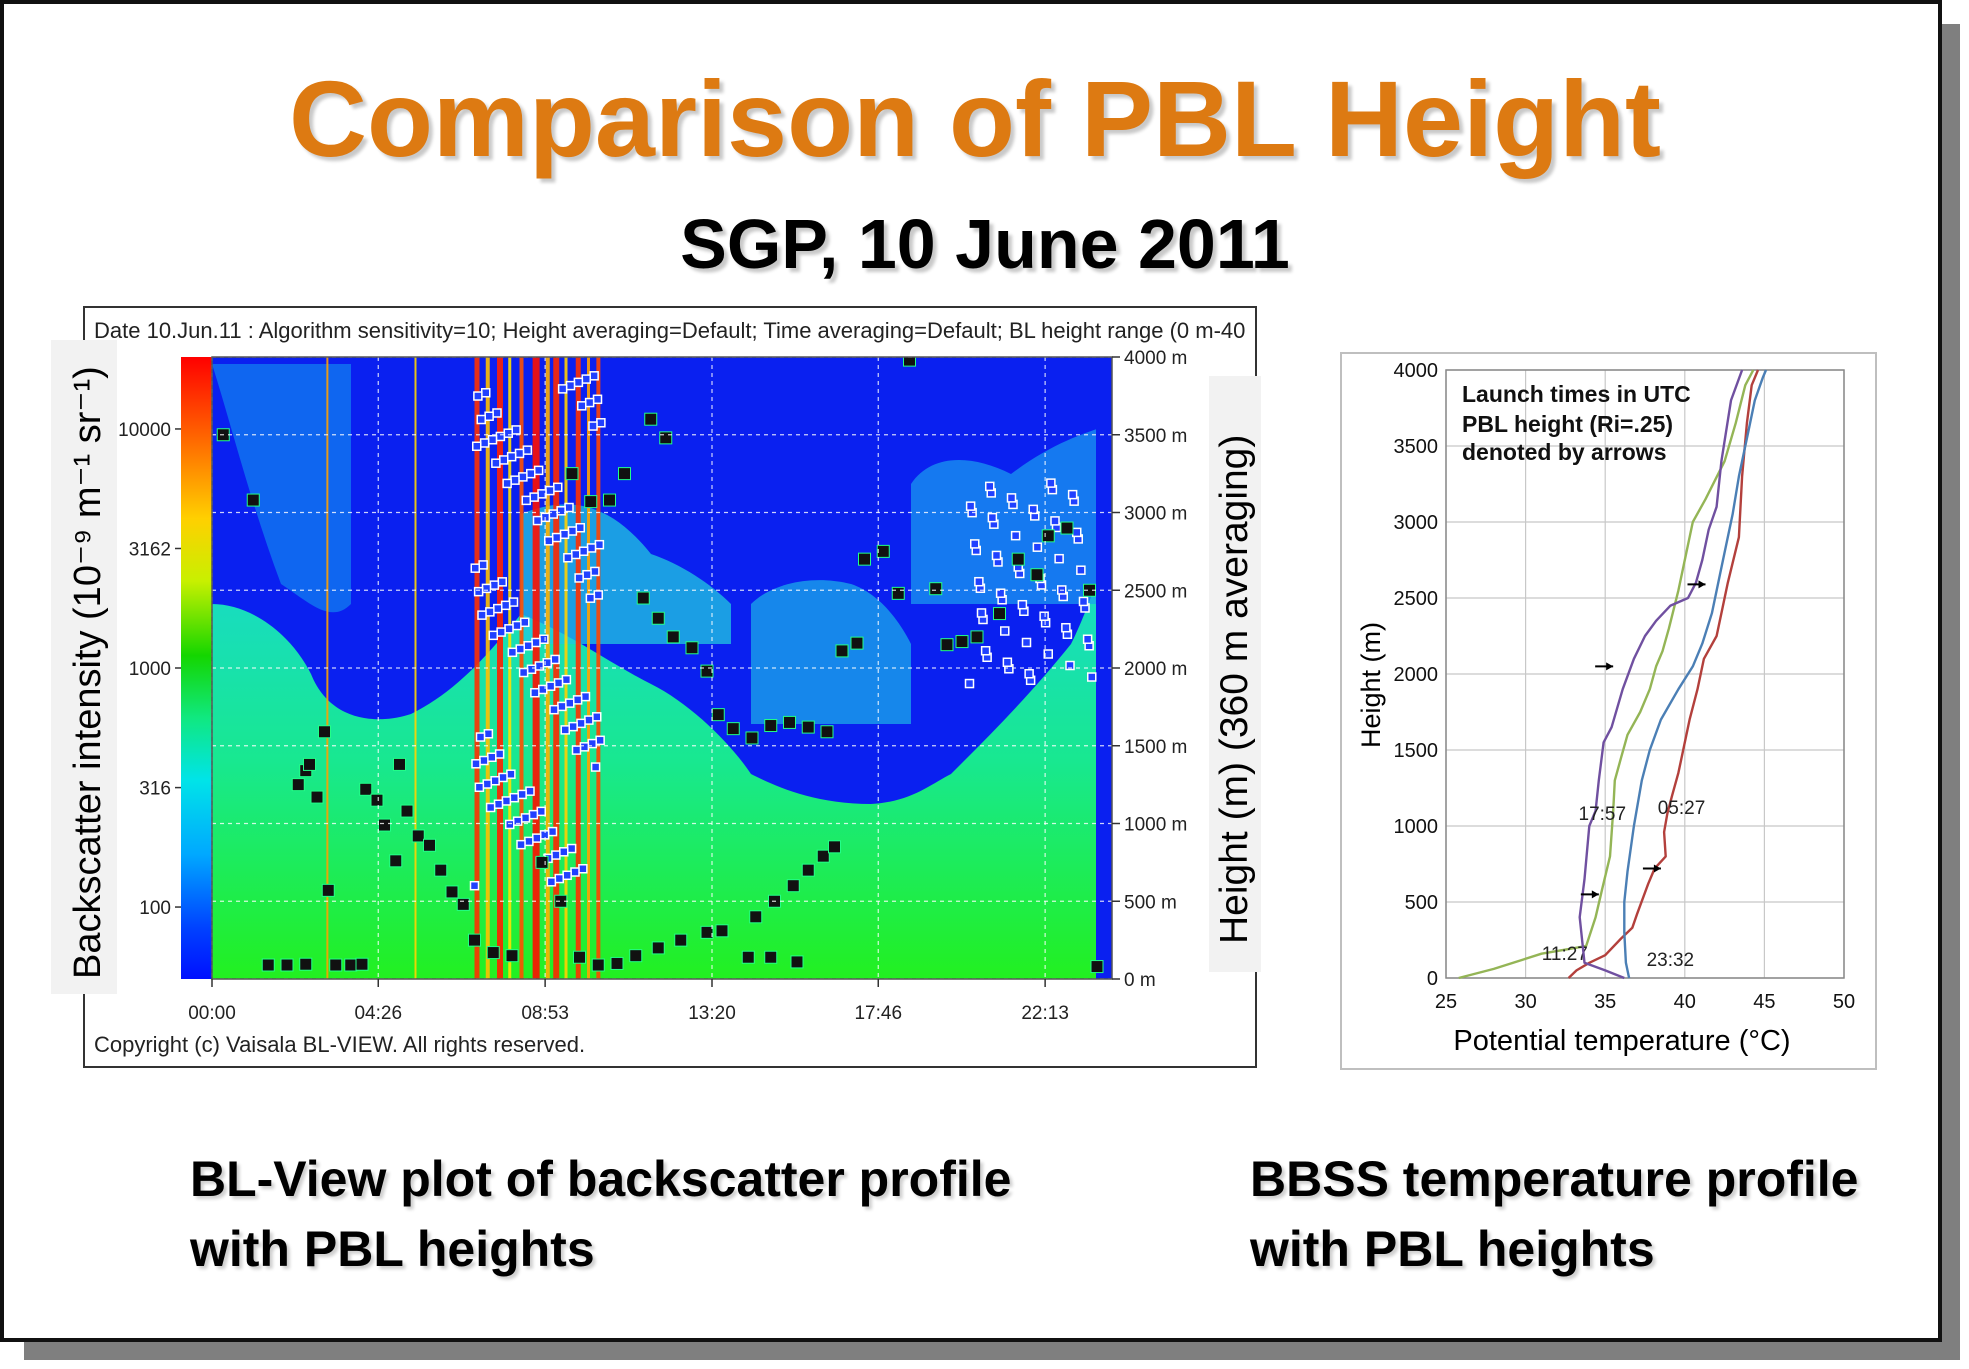 Image resolution: width=1969 pixels, height=1369 pixels. I want to click on note-line-2: PBL height (Ri=.25), so click(1567, 424).